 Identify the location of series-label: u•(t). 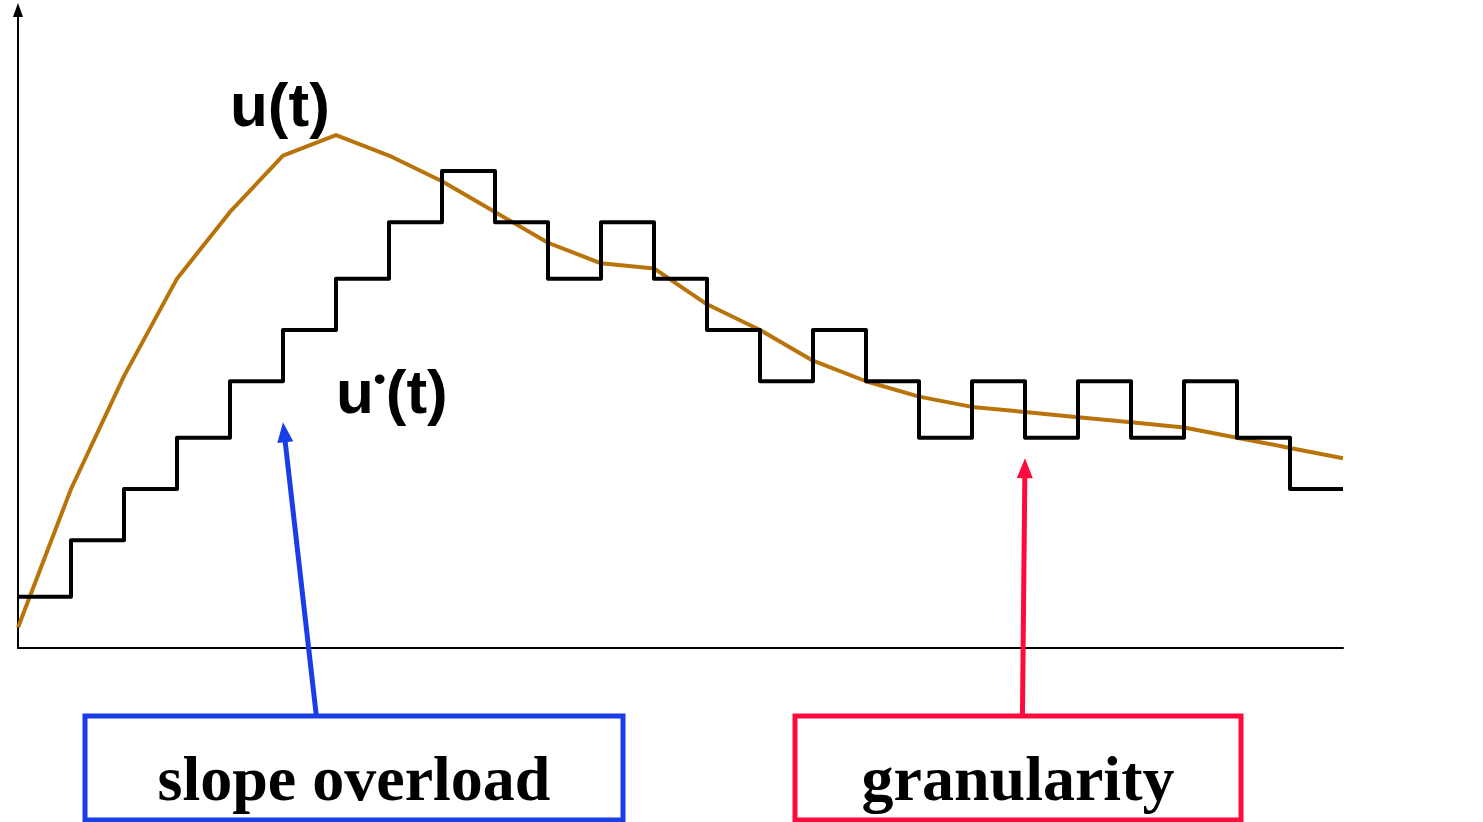
(392, 392).